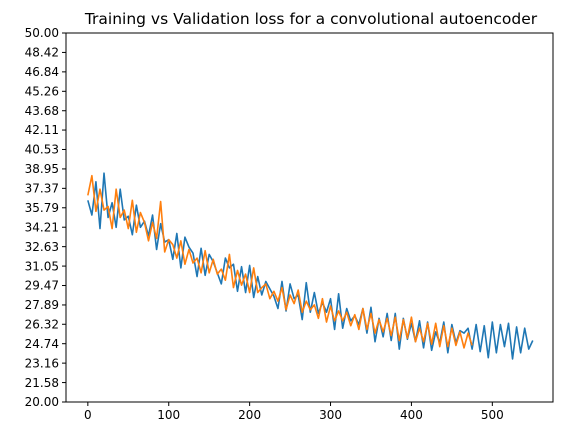 The height and width of the screenshot is (439, 565). What do you see at coordinates (42, 363) in the screenshot?
I see `y-tick-label: 23.16` at bounding box center [42, 363].